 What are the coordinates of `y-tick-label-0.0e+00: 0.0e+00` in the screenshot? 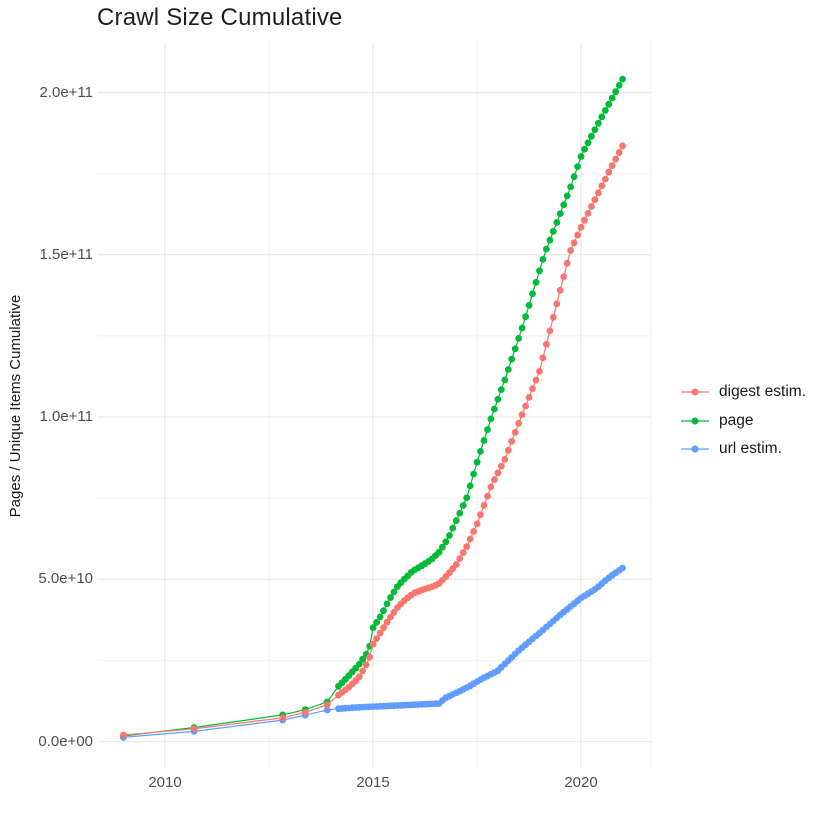 It's located at (65, 741).